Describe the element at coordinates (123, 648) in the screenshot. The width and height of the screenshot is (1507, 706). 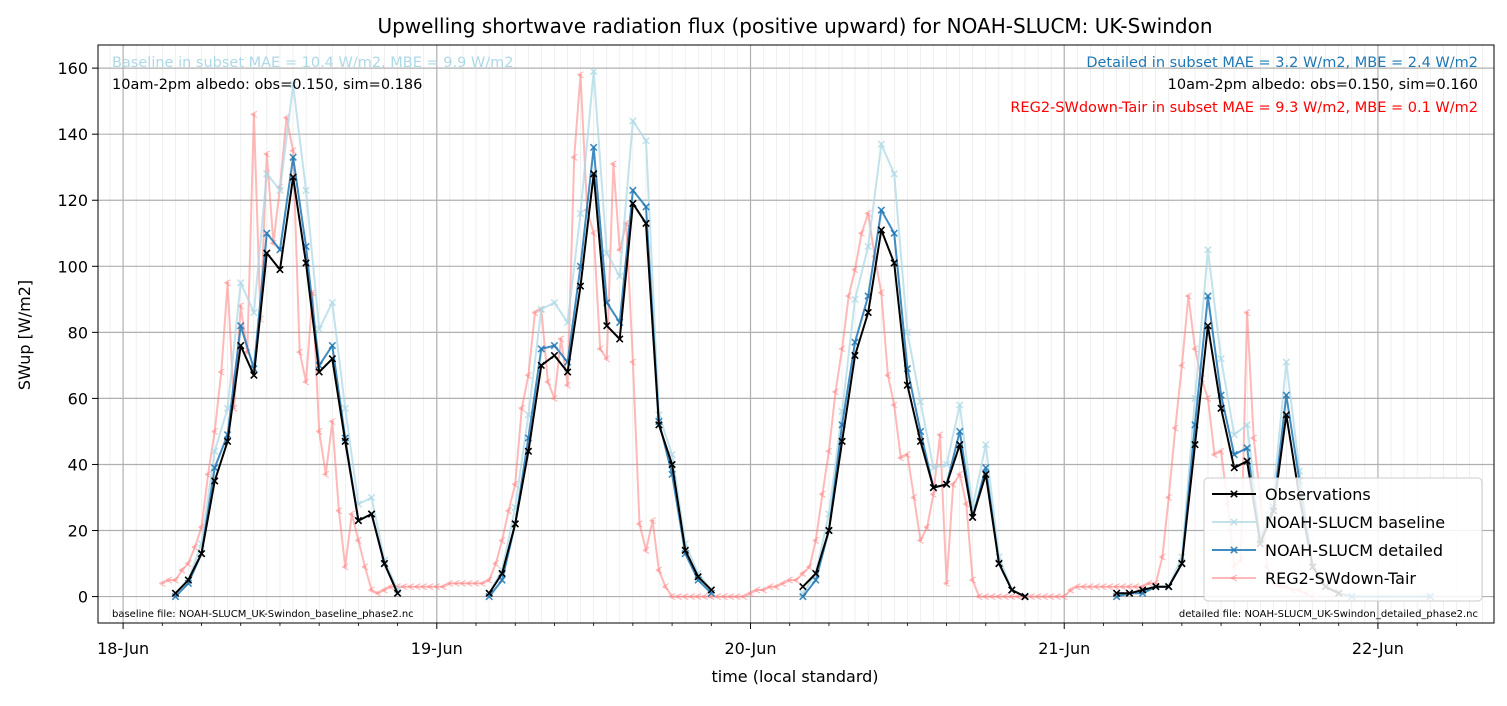
I see `x-tick-label: 18-Jun` at that location.